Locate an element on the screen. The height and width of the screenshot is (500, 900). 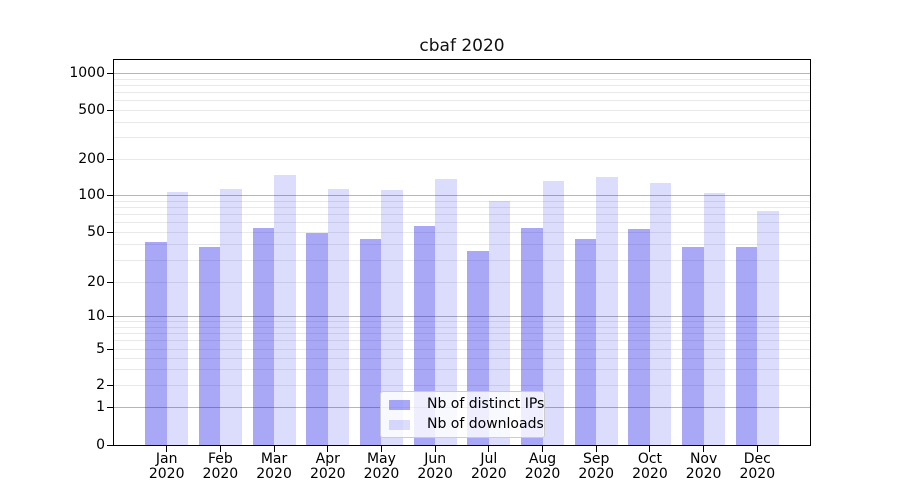
x-tick-label-apr: Apr 2020 is located at coordinates (328, 467).